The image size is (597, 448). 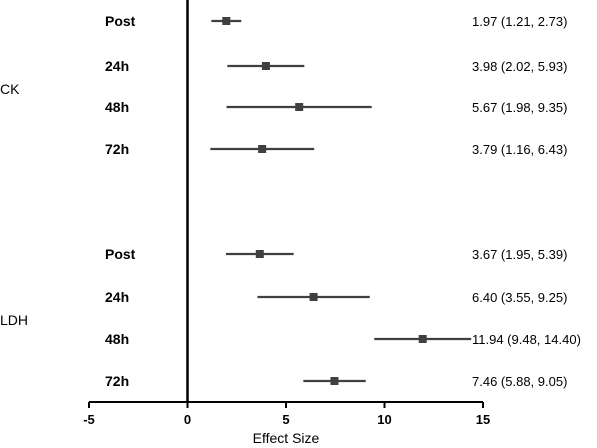 I want to click on point-estimate-ck-post, so click(x=226, y=21).